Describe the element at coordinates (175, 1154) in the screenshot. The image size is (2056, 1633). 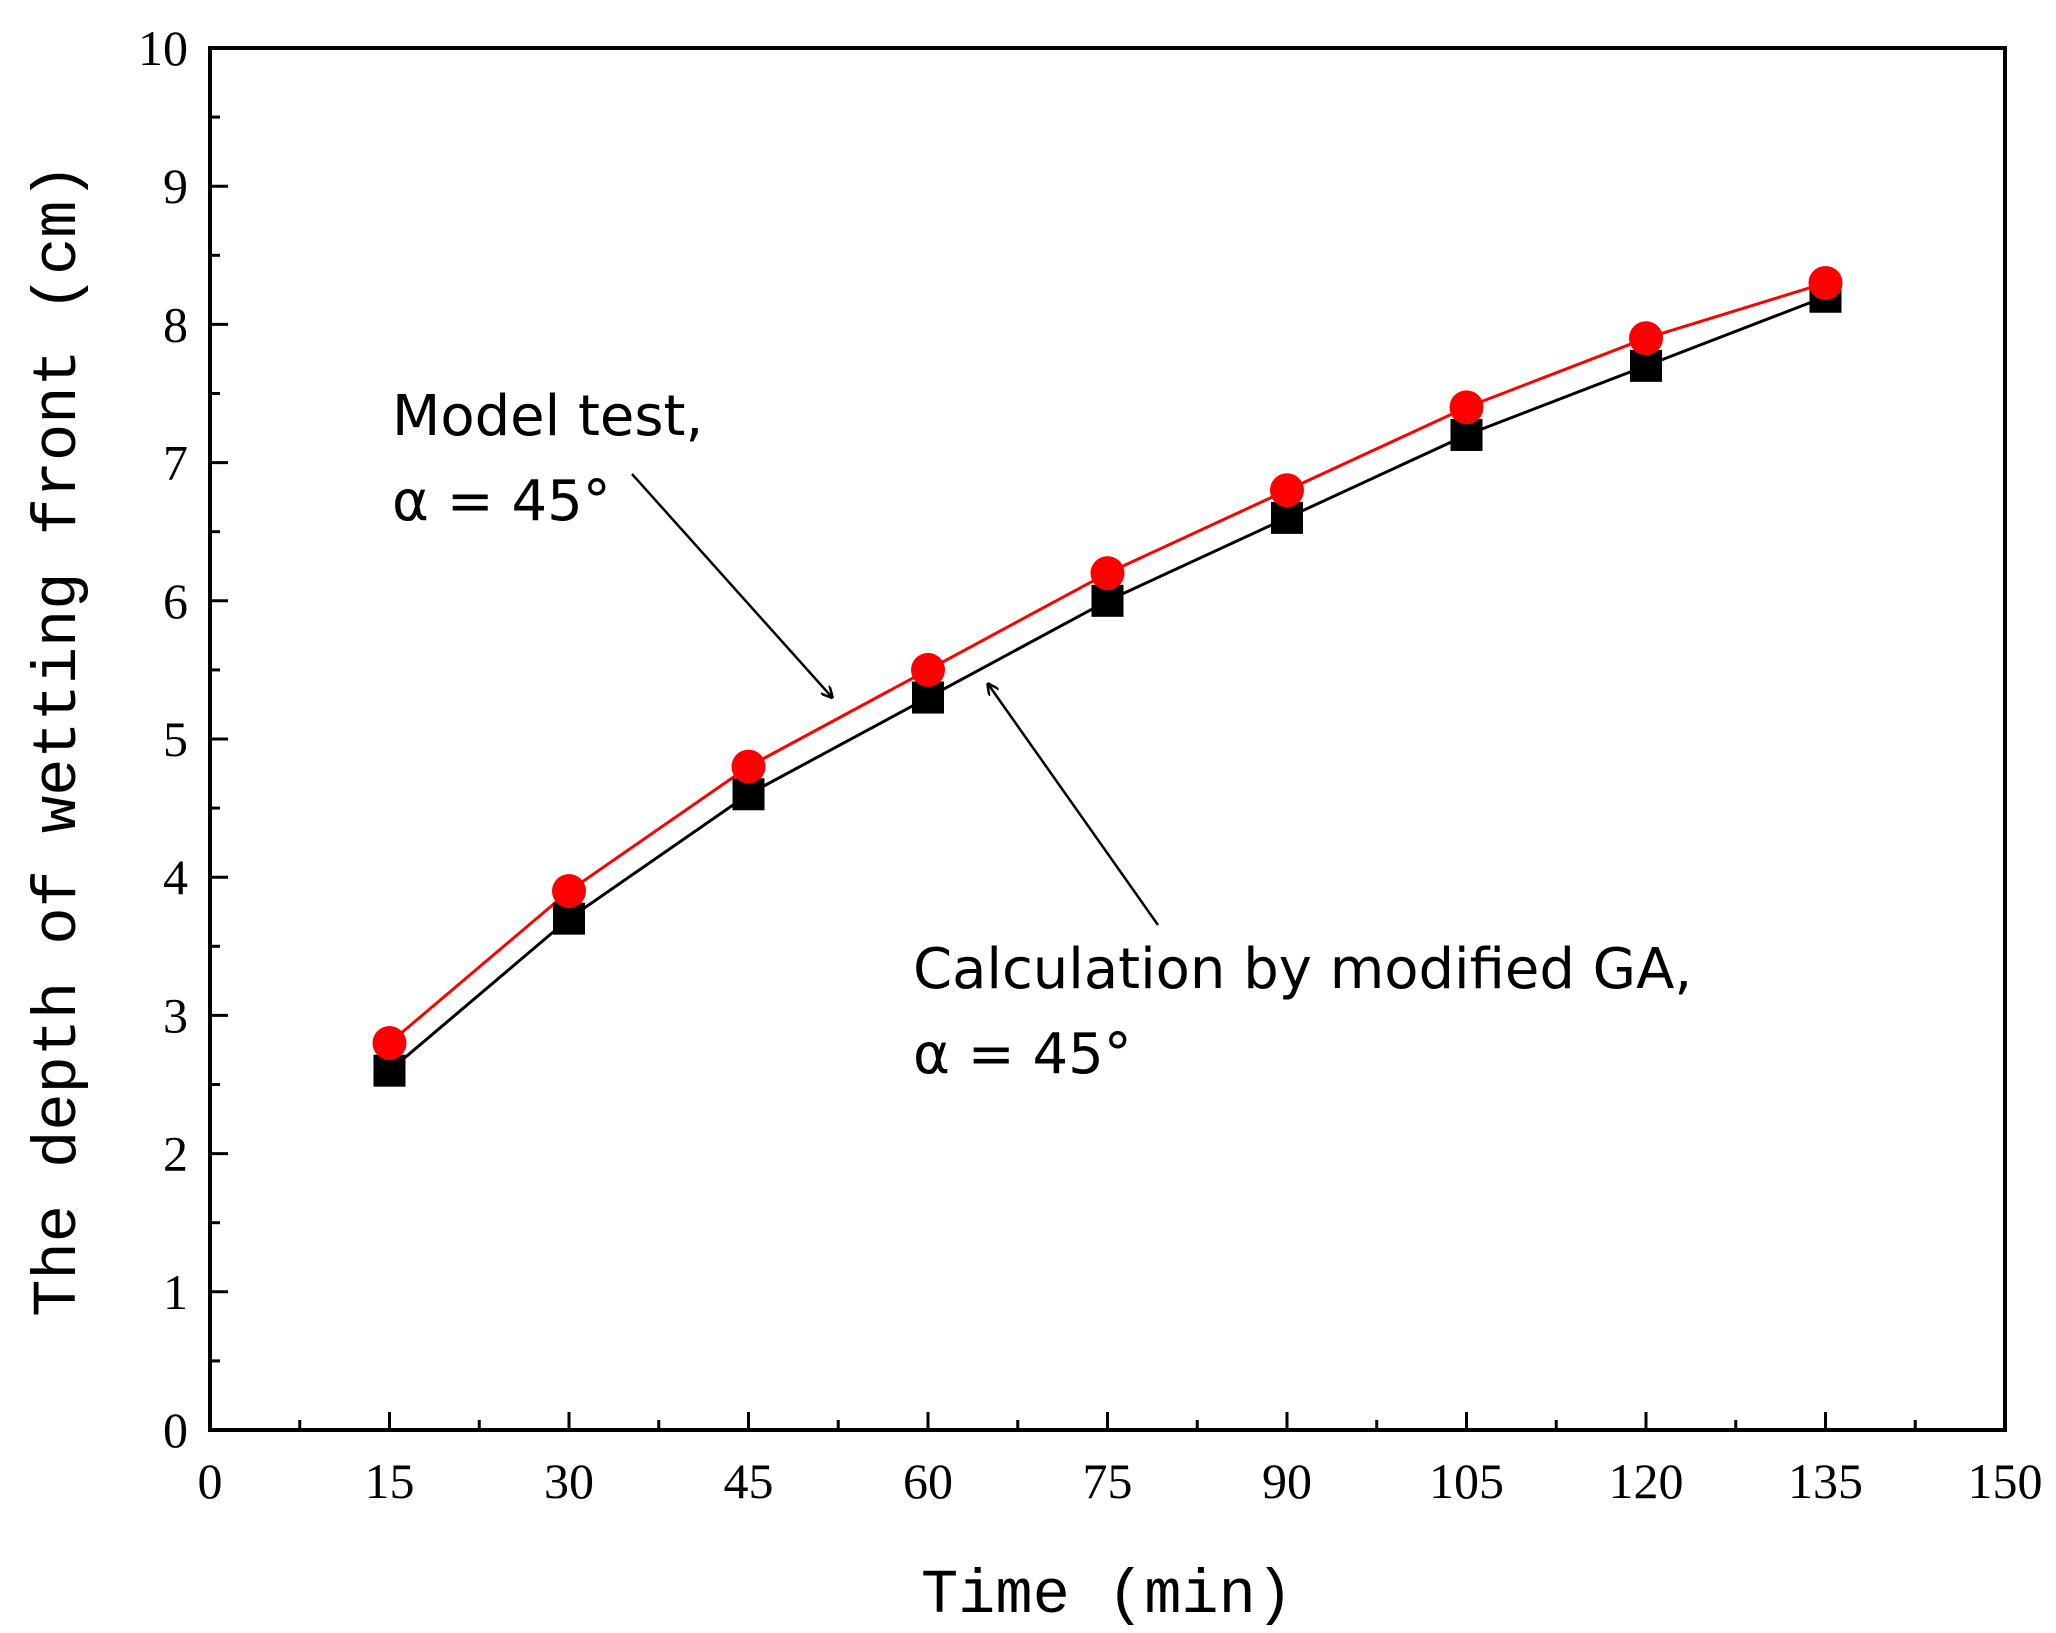
I see `y-tick-label: 2` at that location.